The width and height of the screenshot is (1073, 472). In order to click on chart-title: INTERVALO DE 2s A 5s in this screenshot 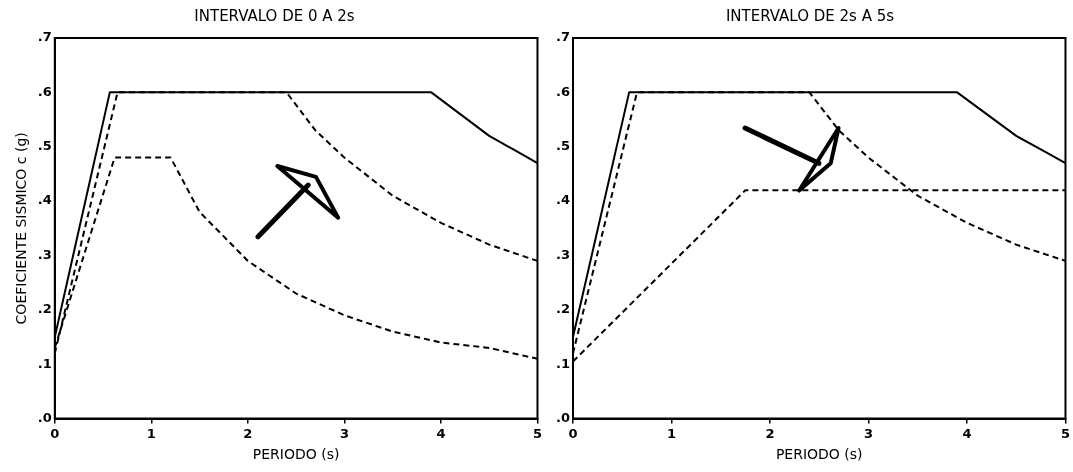, I will do `click(810, 15)`.